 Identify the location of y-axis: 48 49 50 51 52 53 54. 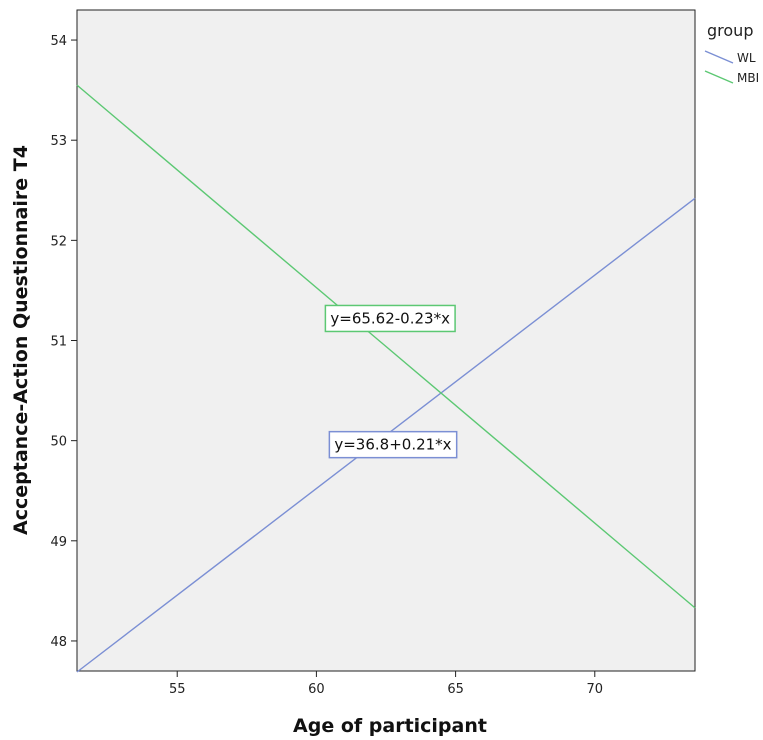
(63, 342).